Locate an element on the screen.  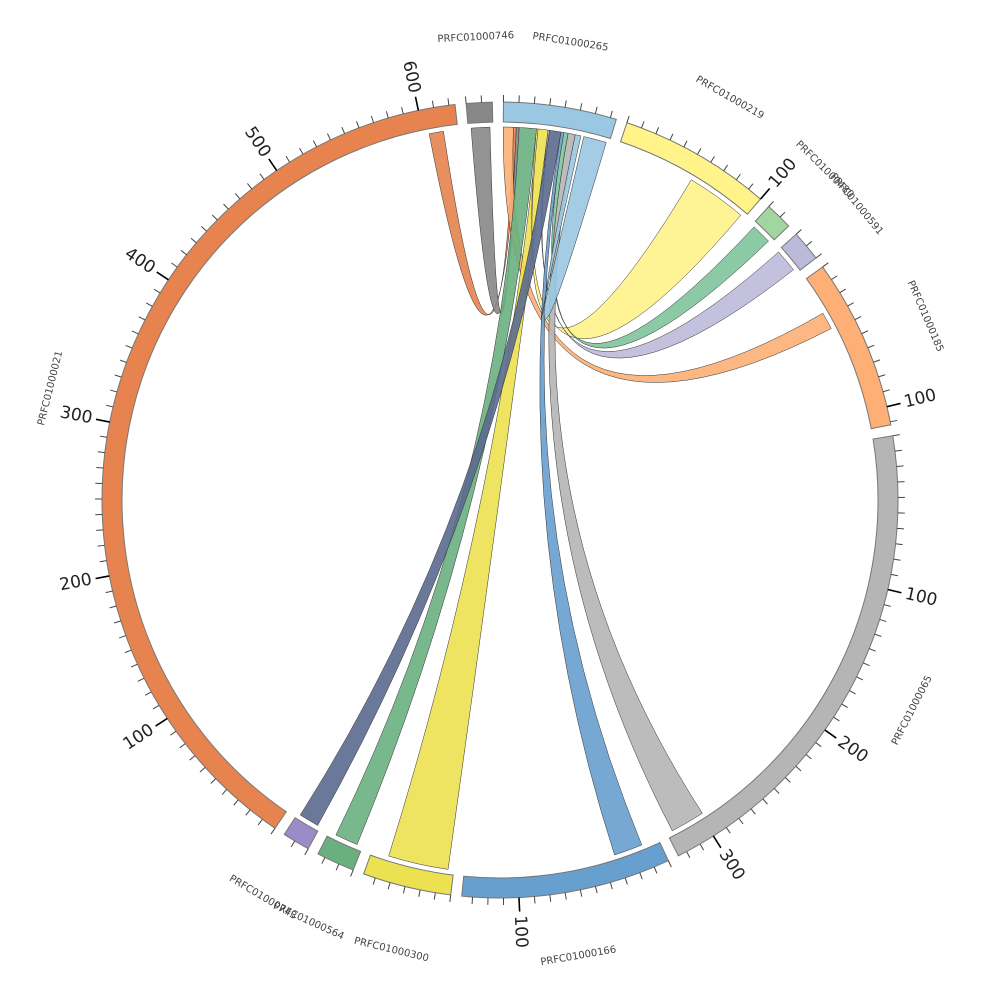
segment-label: PRFC01000219 is located at coordinates (730, 98).